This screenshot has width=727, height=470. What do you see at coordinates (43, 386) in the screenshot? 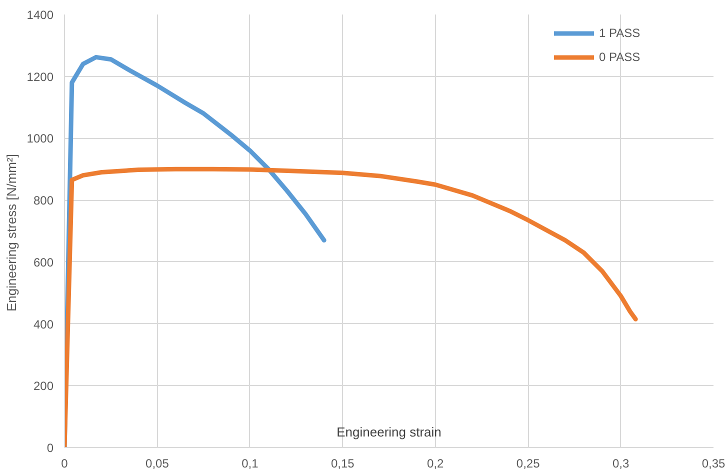
I see `y-tick-label: 200` at bounding box center [43, 386].